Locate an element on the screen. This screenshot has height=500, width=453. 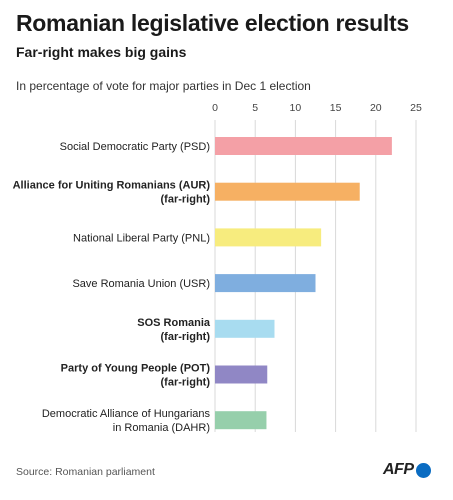
category-label-line: SOS Romania is located at coordinates (174, 323).